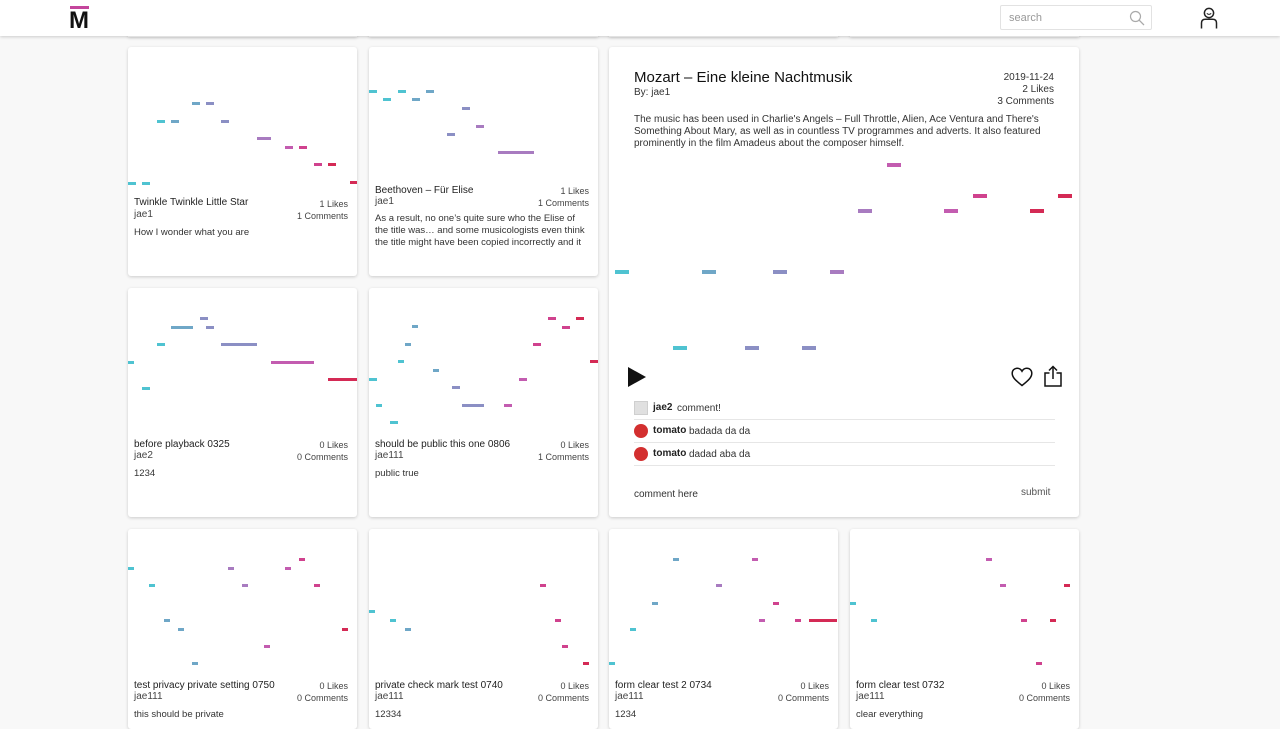 This screenshot has height=729, width=1280. I want to click on comment-text: comment!, so click(699, 408).